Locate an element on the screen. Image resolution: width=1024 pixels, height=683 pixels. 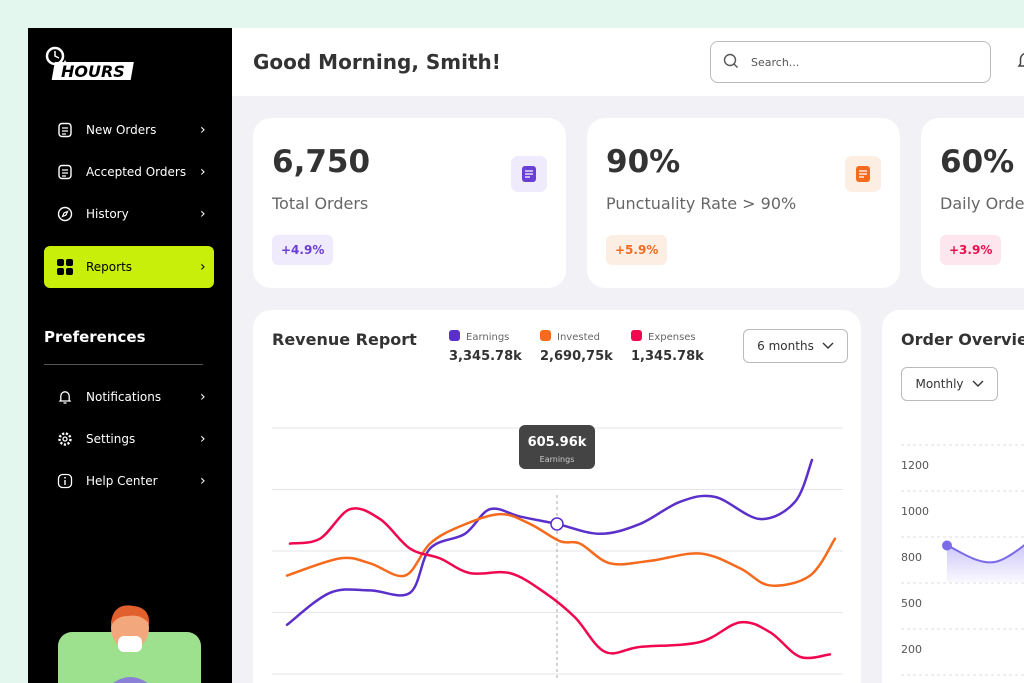
hours-logo: HOURS is located at coordinates (89, 63).